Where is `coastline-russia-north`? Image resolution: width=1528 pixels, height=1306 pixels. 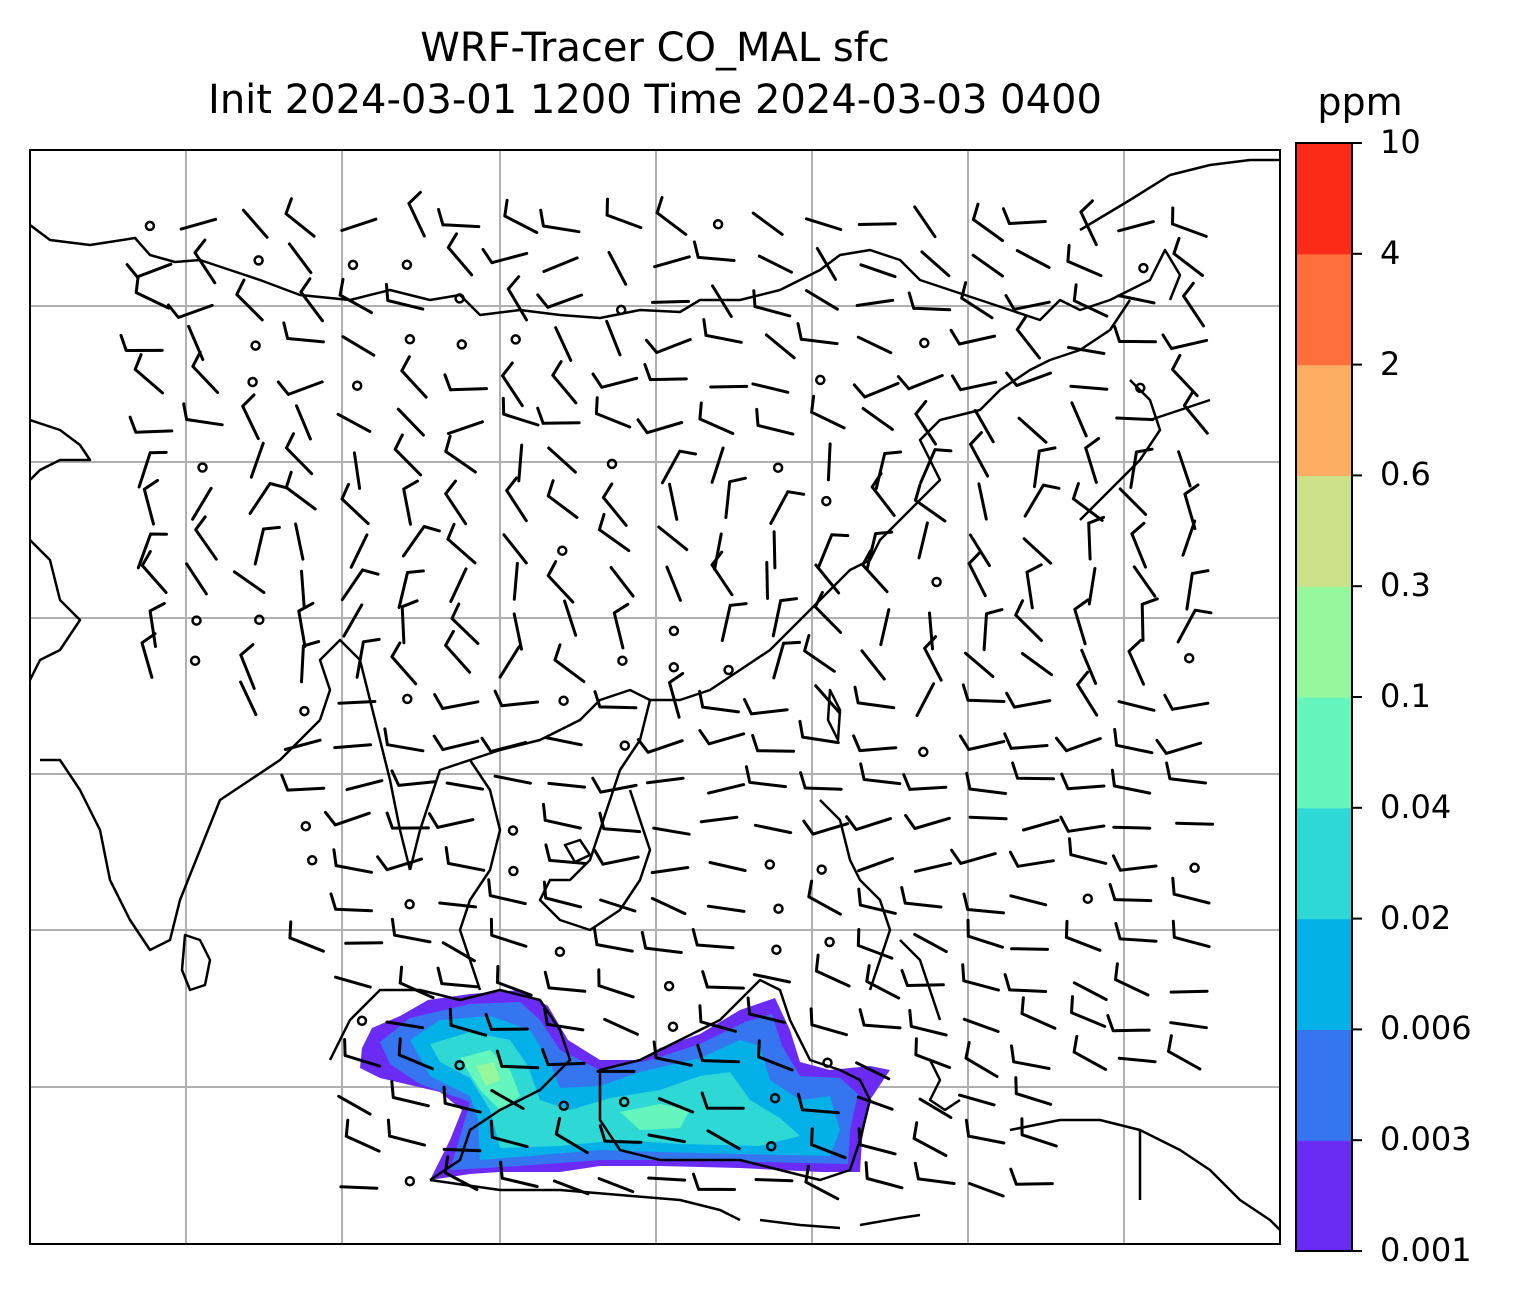
coastline-russia-north is located at coordinates (1179, 195).